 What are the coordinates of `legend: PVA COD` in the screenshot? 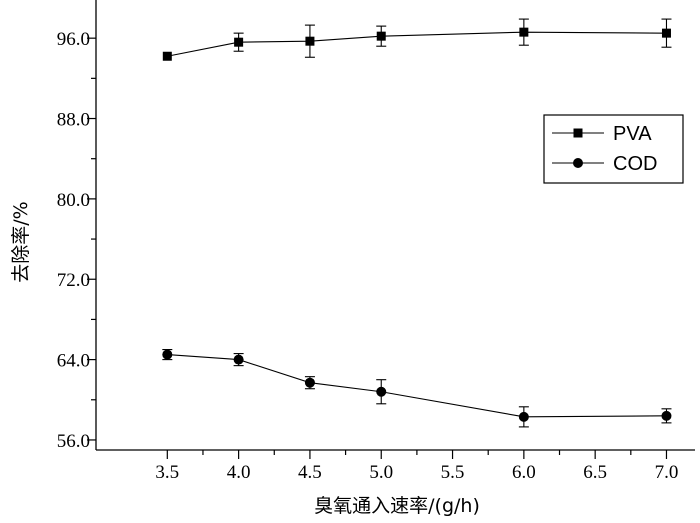 It's located at (613, 149).